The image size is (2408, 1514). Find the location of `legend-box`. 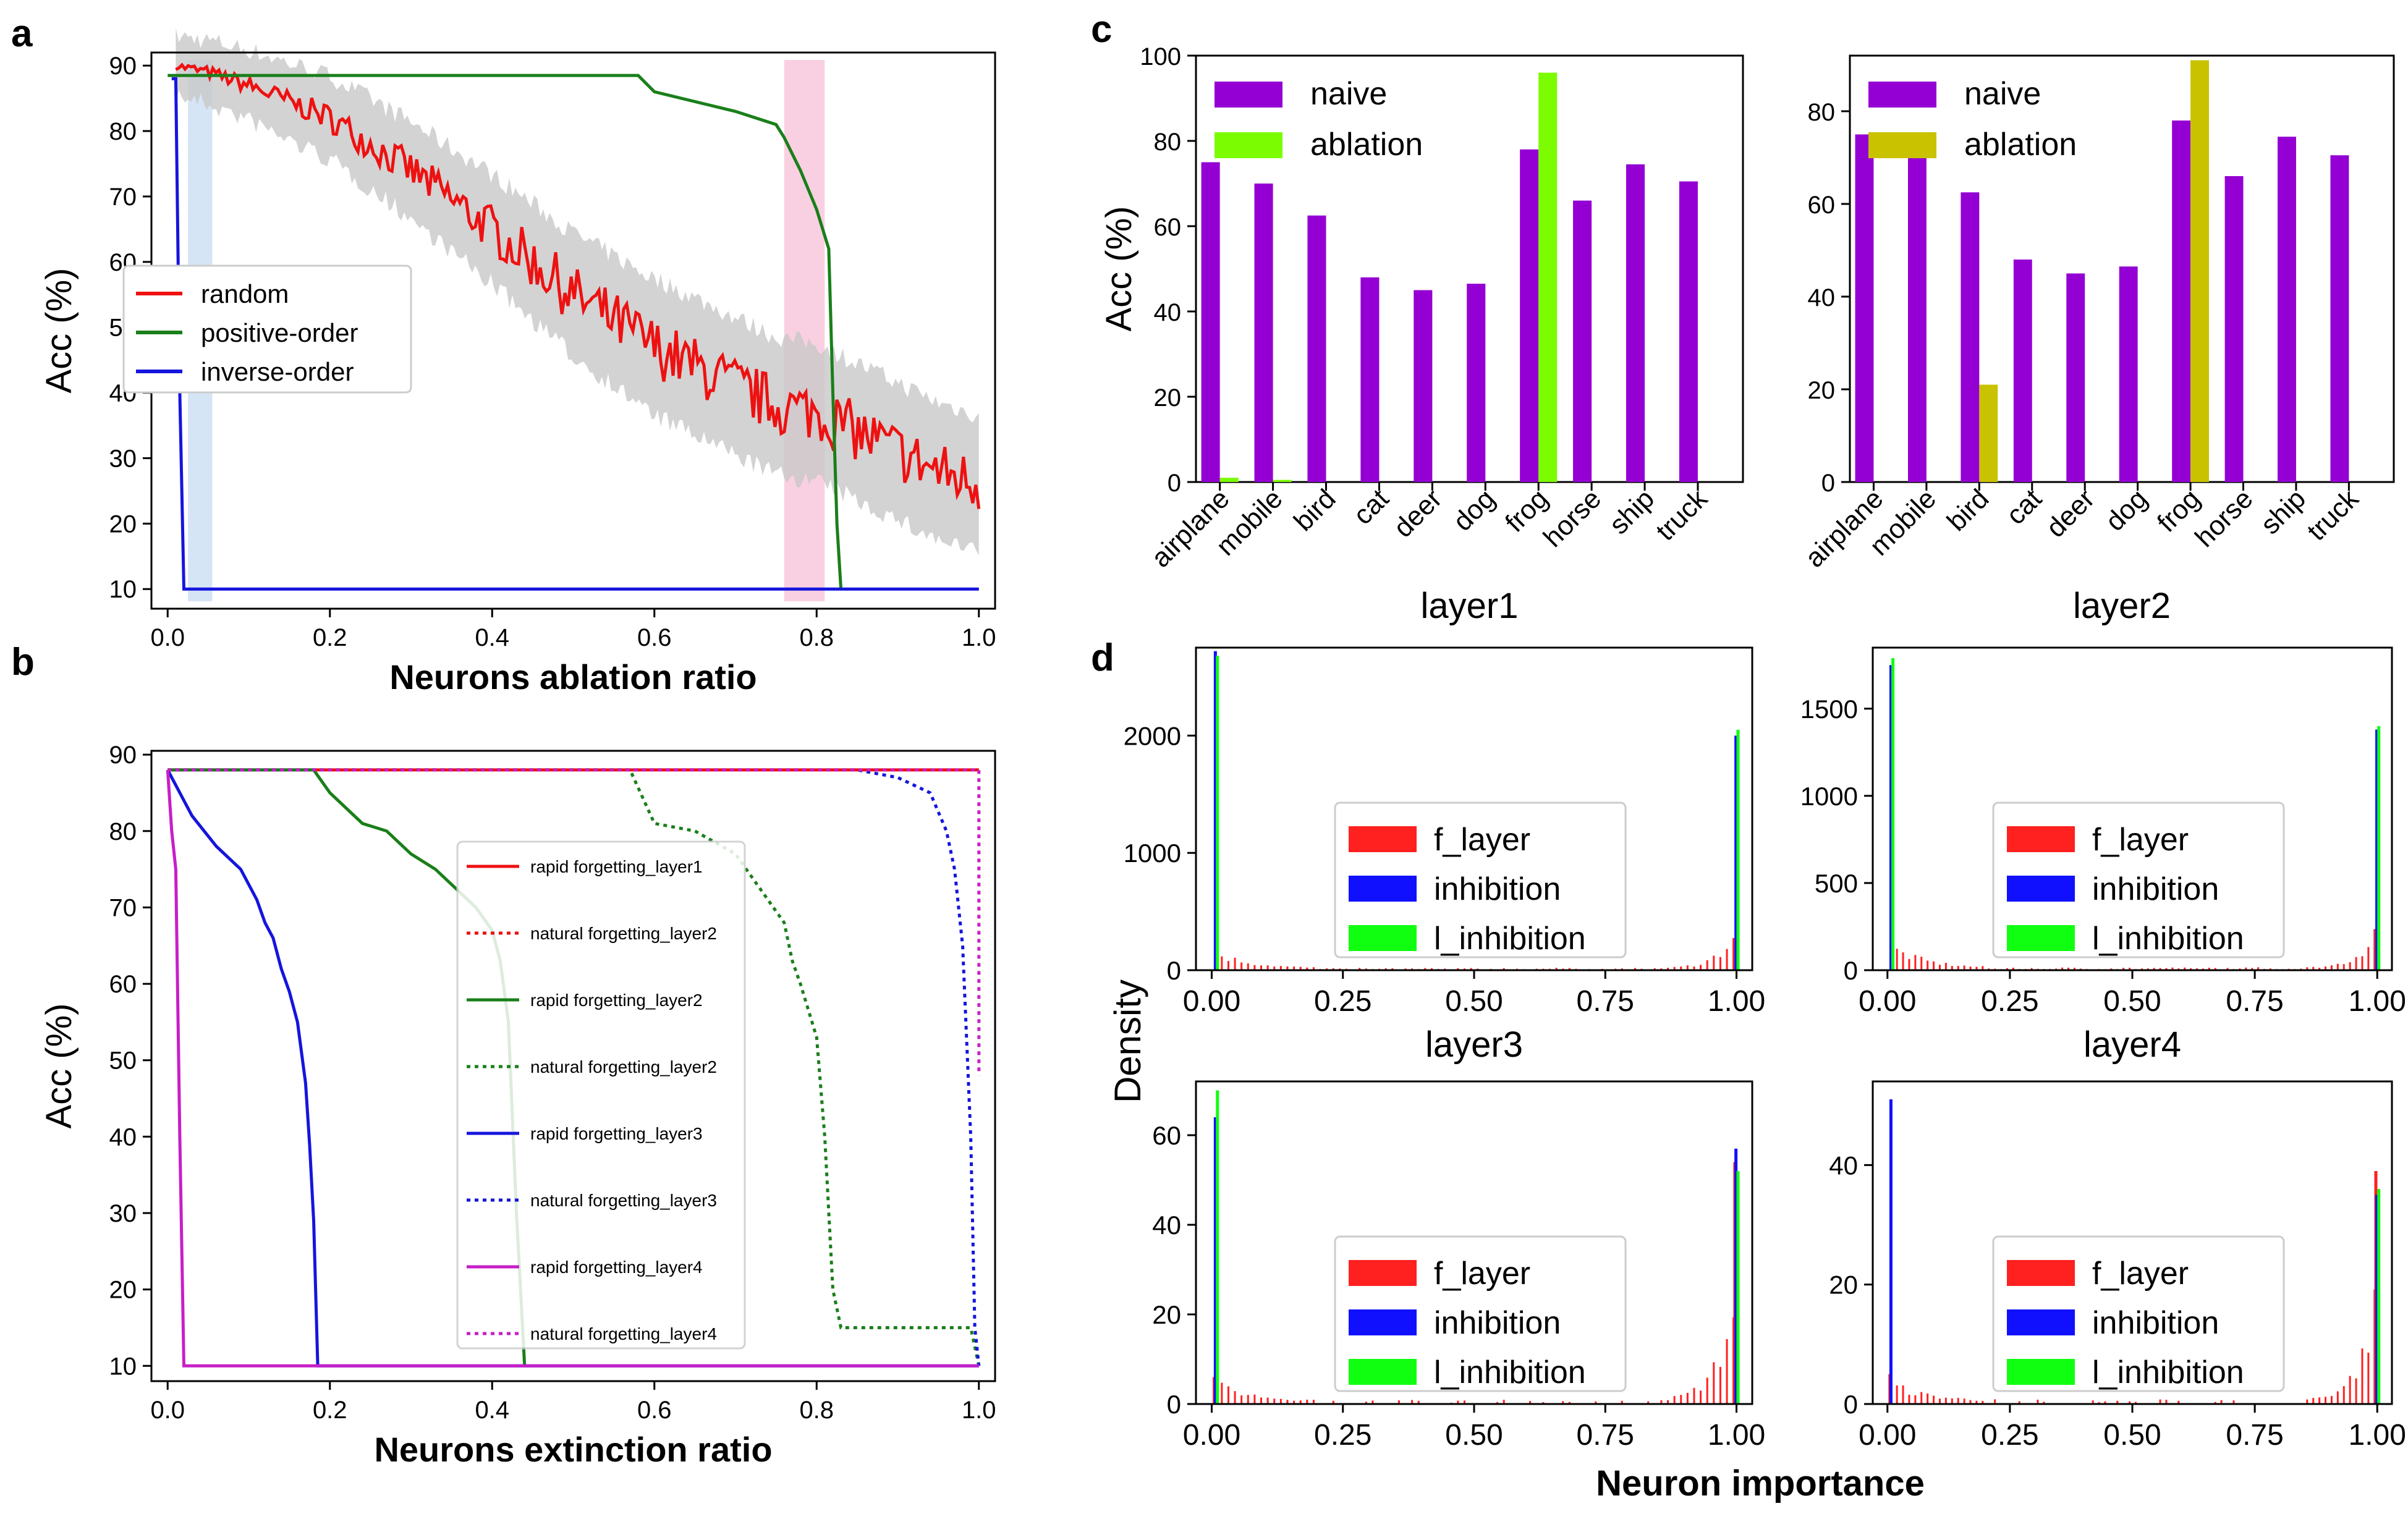

legend-box is located at coordinates (601, 1095).